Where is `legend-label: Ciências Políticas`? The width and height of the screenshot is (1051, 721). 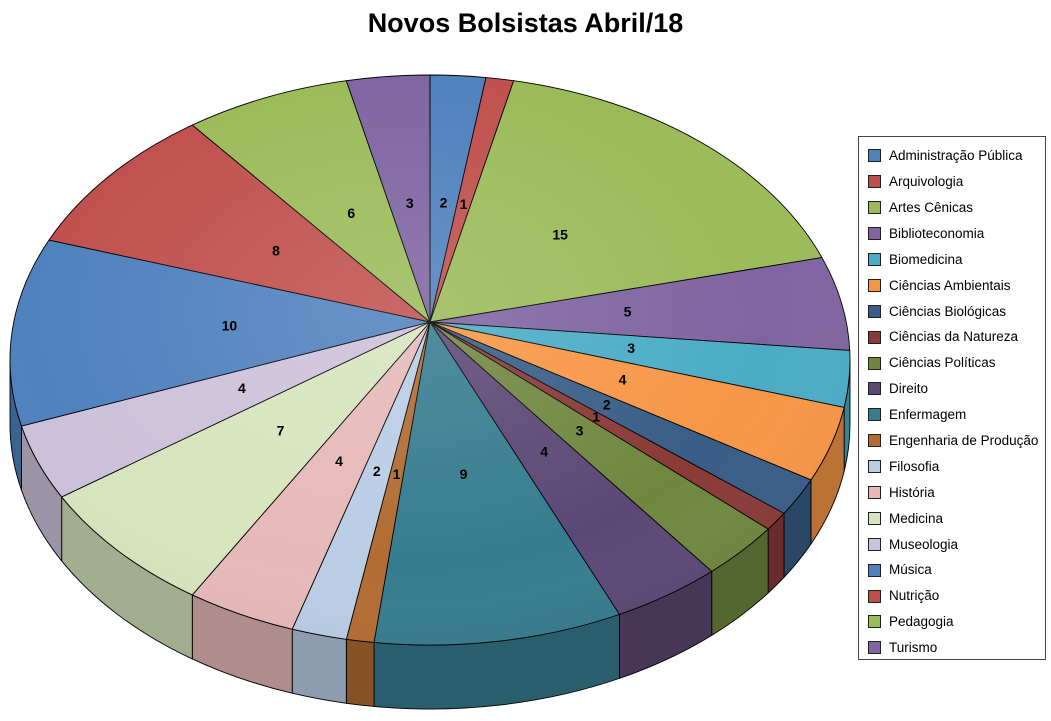 legend-label: Ciências Políticas is located at coordinates (942, 363).